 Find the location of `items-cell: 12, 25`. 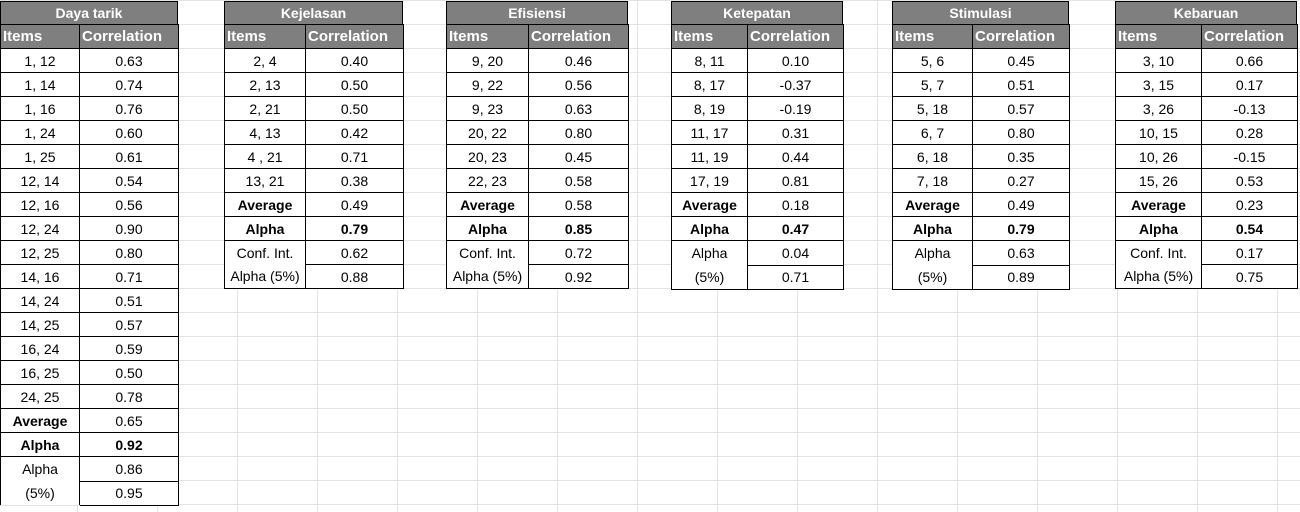

items-cell: 12, 25 is located at coordinates (40, 252).